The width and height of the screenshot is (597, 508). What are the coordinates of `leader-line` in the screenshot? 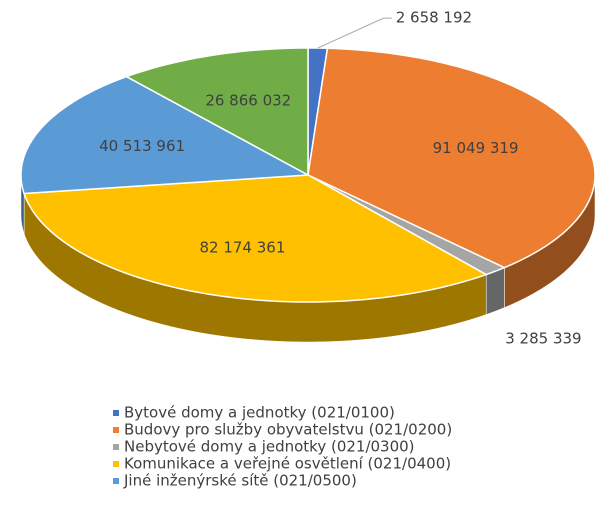 It's located at (354, 33).